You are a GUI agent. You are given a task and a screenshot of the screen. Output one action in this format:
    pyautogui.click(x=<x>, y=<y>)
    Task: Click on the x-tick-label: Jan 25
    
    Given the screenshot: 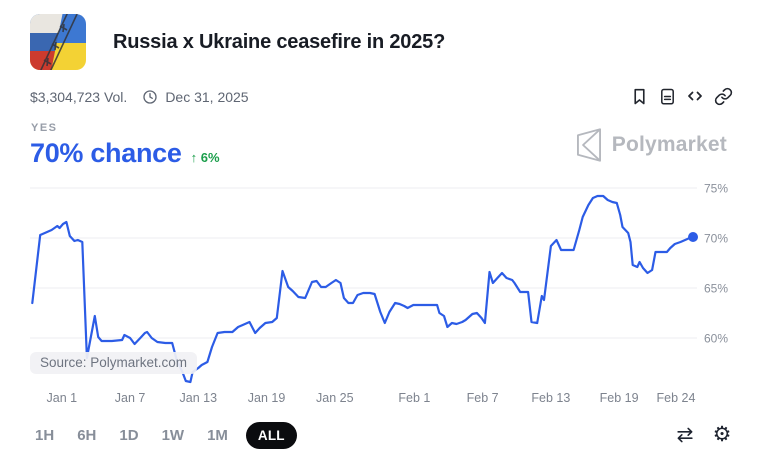 What is the action you would take?
    pyautogui.click(x=335, y=398)
    